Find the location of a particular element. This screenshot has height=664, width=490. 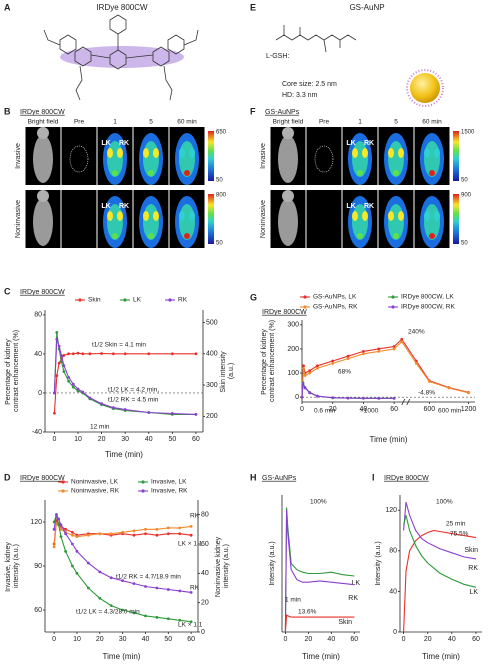

series-label: LK is located at coordinates (355, 583).